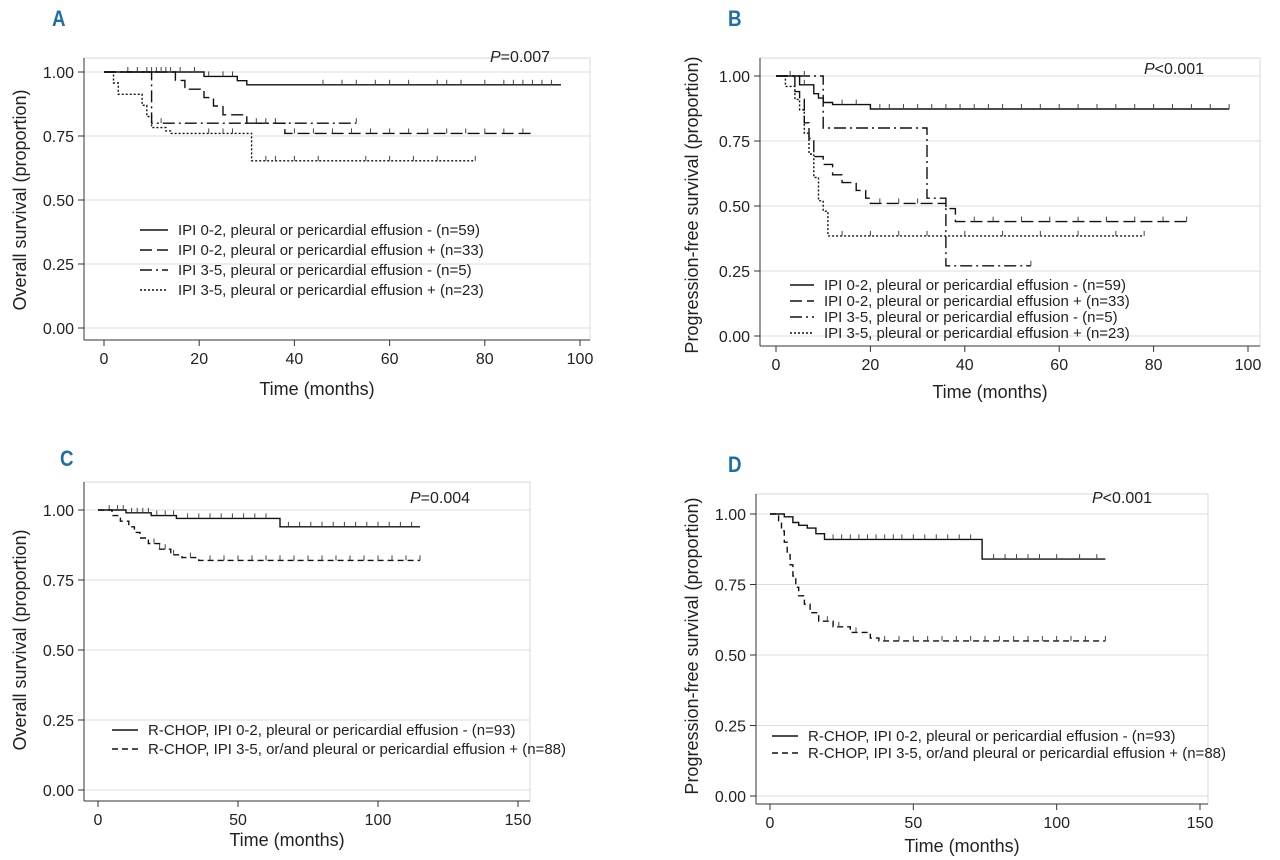 This screenshot has width=1280, height=860. I want to click on x-tick-label: 20, so click(871, 365).